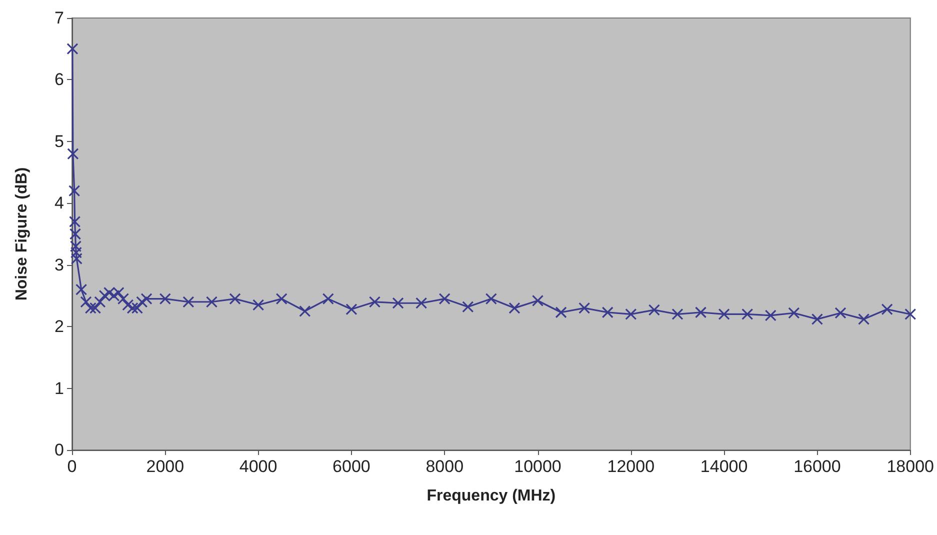 This screenshot has width=937, height=535. What do you see at coordinates (445, 466) in the screenshot?
I see `x-tick-label: 8000` at bounding box center [445, 466].